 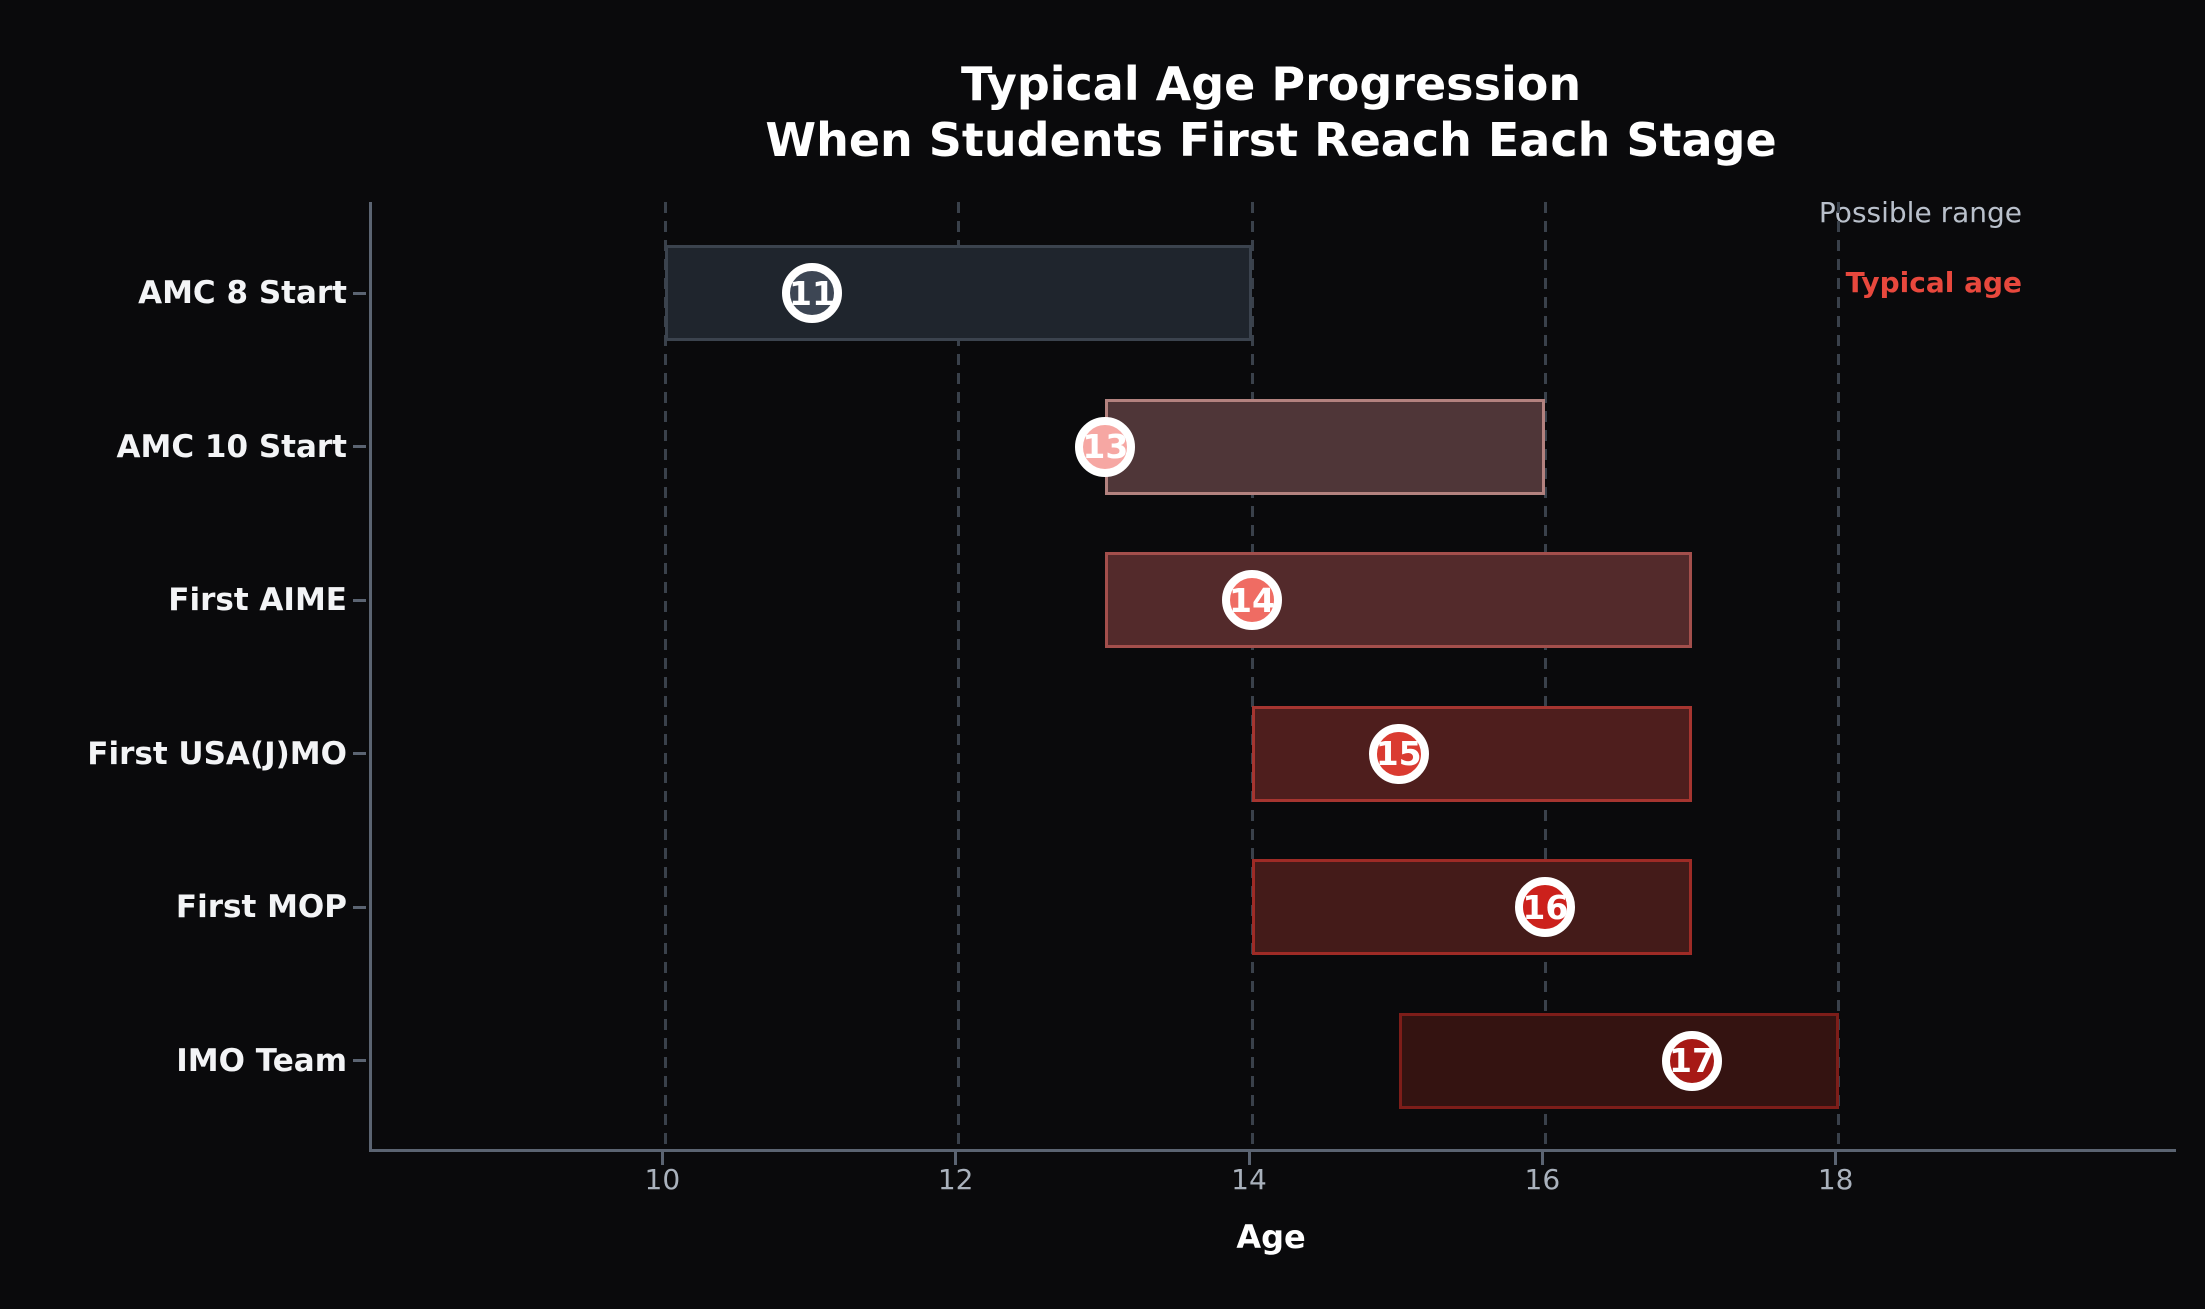 What do you see at coordinates (1920, 212) in the screenshot?
I see `legend-possible-range: Possible range` at bounding box center [1920, 212].